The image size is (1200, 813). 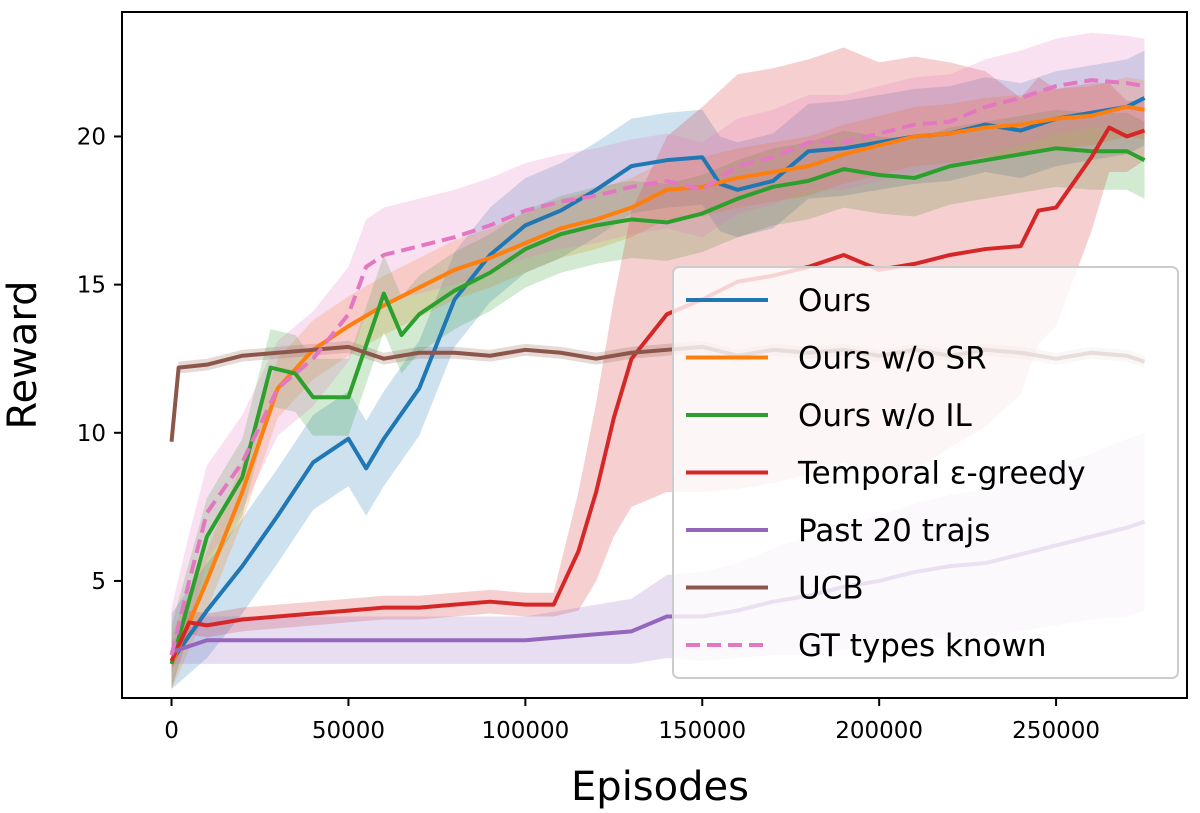 I want to click on x-tick-label: 200000, so click(x=879, y=731).